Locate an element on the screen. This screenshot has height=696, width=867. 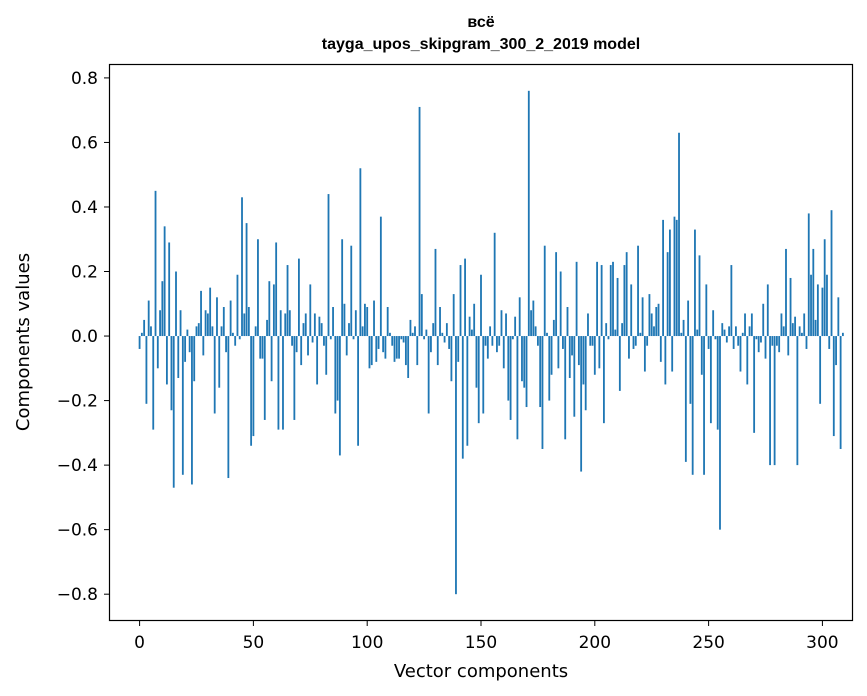
x-tick-label: 50 is located at coordinates (254, 643).